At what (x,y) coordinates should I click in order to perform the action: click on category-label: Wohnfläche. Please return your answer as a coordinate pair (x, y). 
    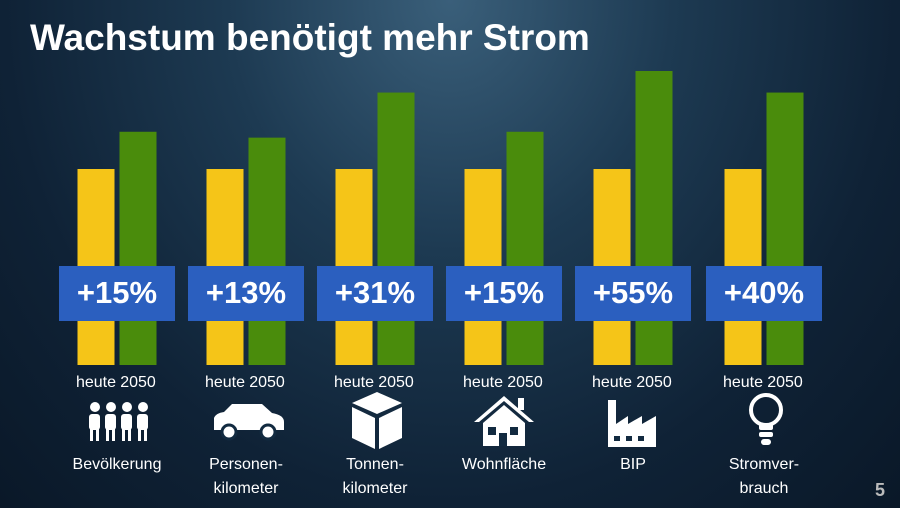
    Looking at the image, I should click on (504, 464).